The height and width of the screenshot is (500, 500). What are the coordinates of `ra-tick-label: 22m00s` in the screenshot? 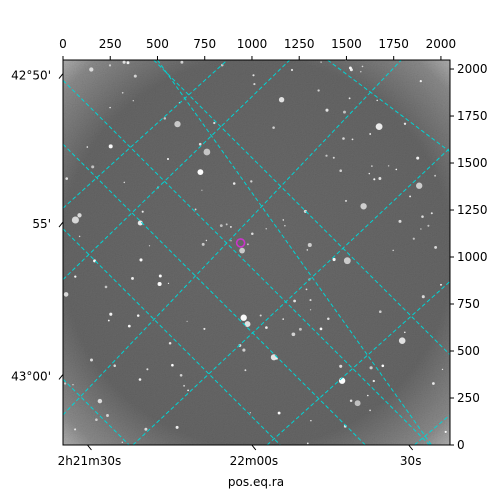 It's located at (254, 461).